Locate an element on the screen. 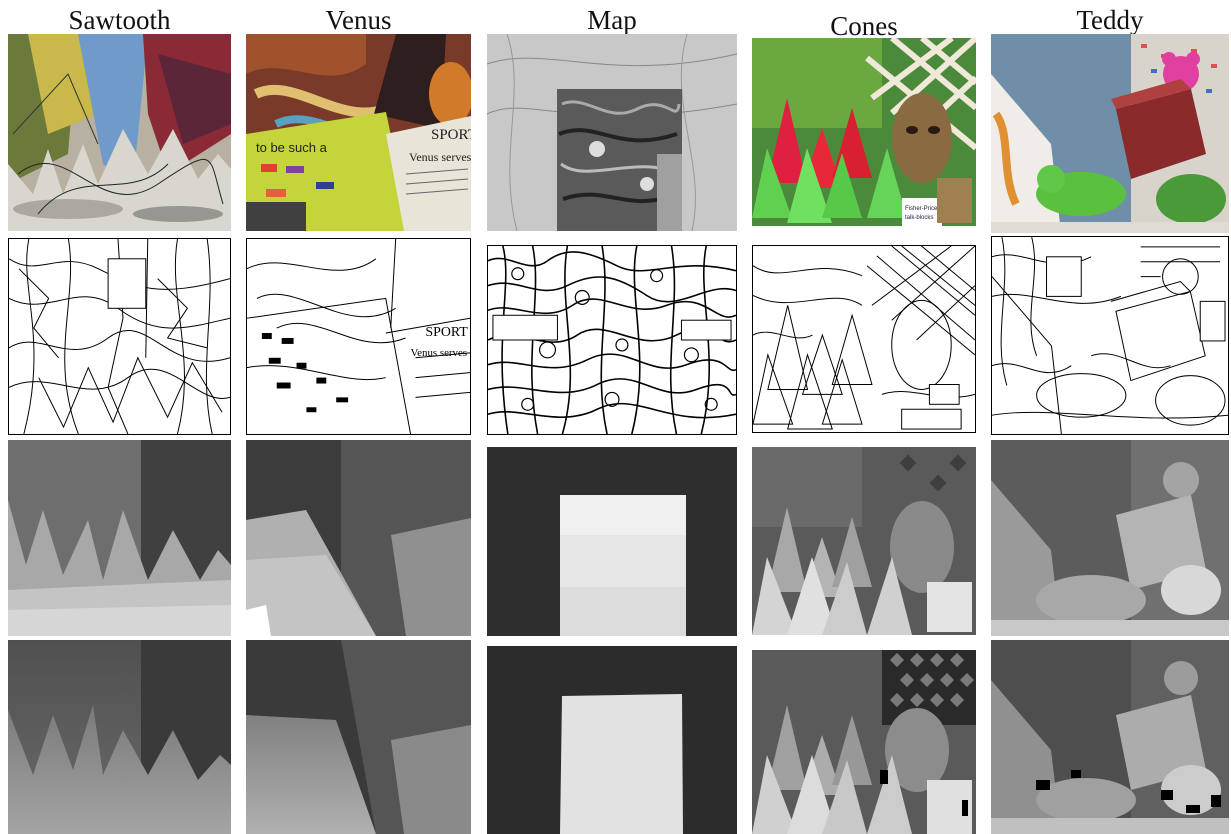 Image resolution: width=1231 pixels, height=834 pixels. cones-ground-truth-disparity is located at coordinates (864, 742).